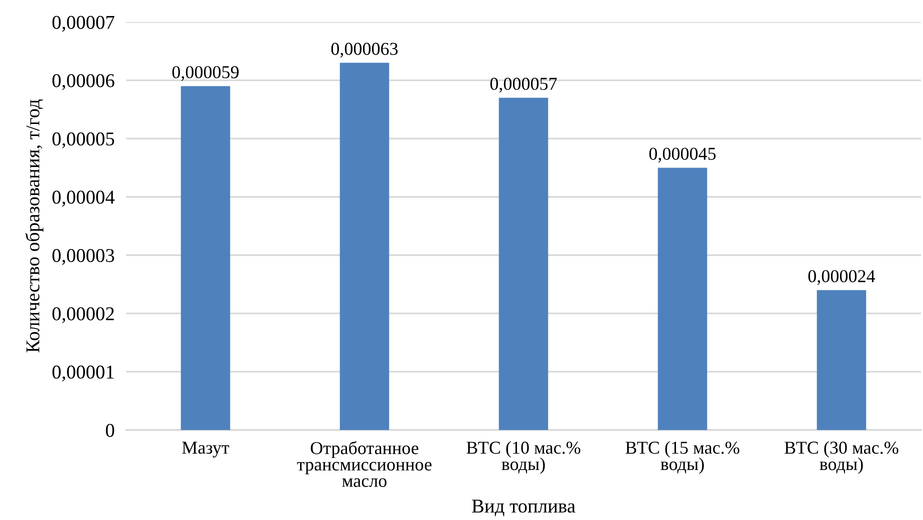  I want to click on y-tick-label: 0,00004, so click(83, 198).